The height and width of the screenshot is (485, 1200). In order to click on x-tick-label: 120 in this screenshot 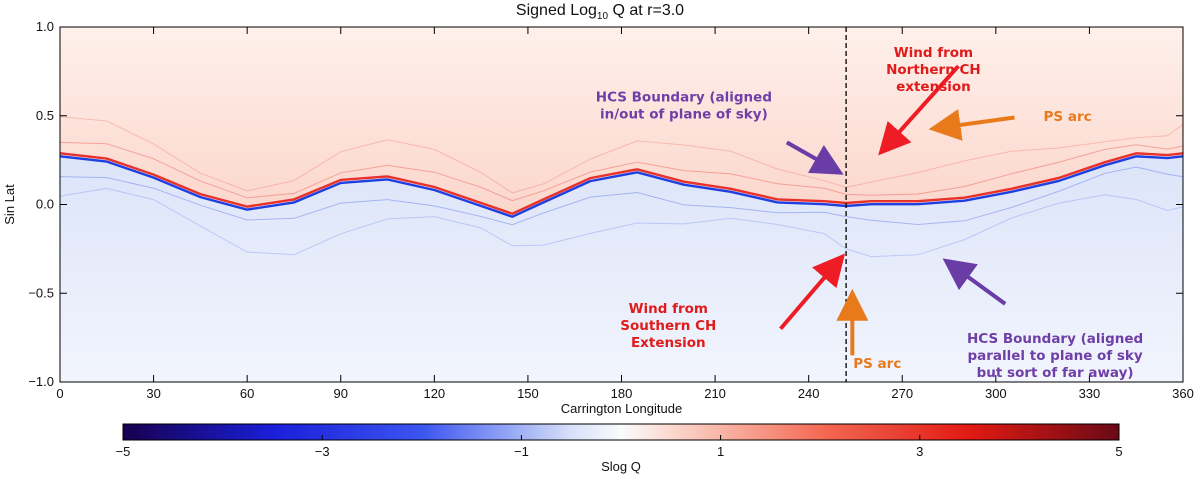, I will do `click(434, 393)`.